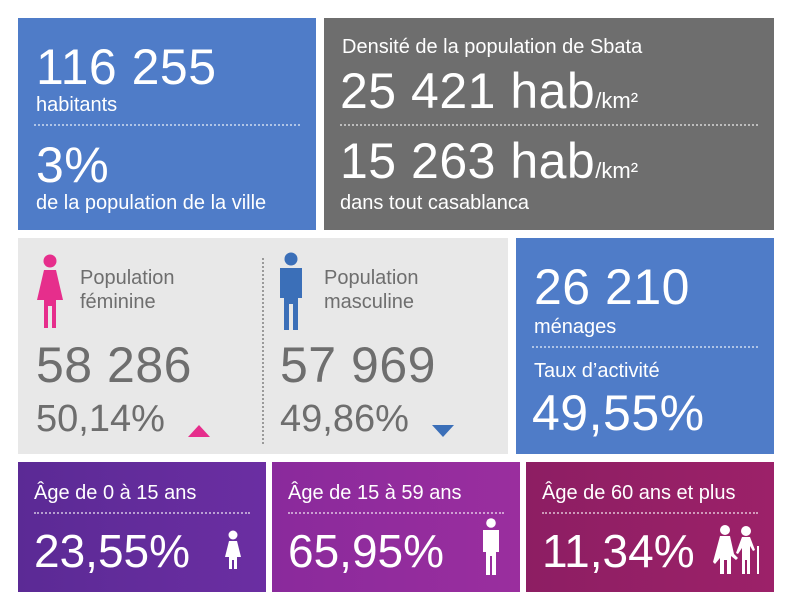 The image size is (792, 612). What do you see at coordinates (50, 294) in the screenshot?
I see `female-icon` at bounding box center [50, 294].